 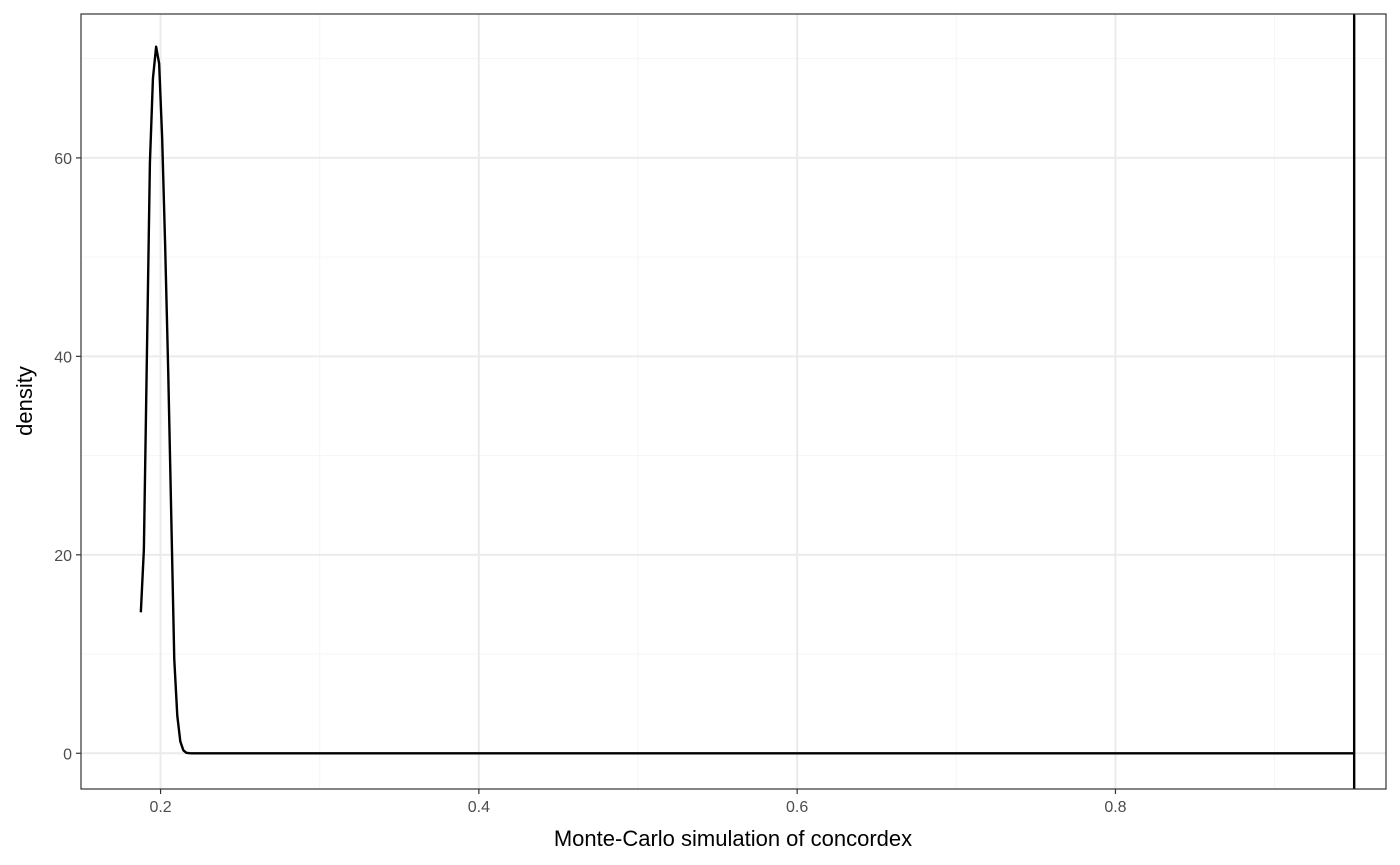 What do you see at coordinates (479, 807) in the screenshot?
I see `x-tick-label: 0.4` at bounding box center [479, 807].